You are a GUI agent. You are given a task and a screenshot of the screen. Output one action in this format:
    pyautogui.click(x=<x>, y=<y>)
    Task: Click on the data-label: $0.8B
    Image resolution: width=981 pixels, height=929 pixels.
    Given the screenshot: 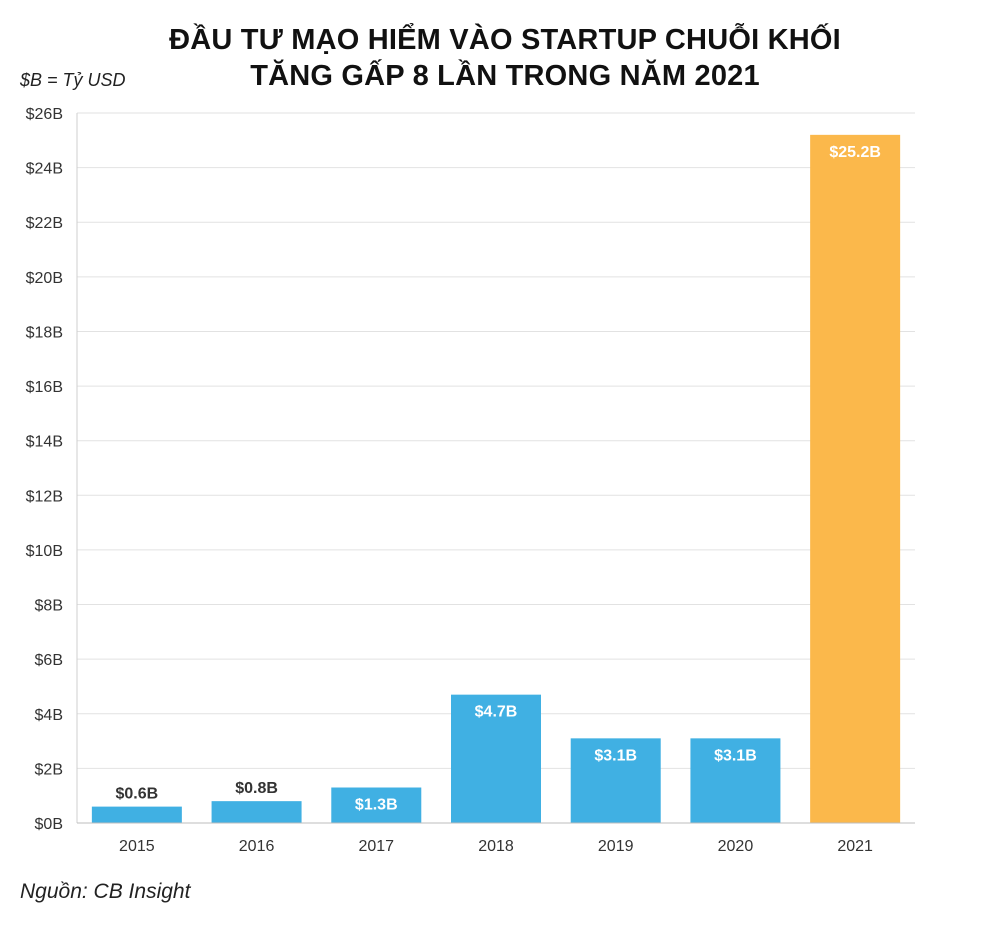 What is the action you would take?
    pyautogui.click(x=256, y=788)
    